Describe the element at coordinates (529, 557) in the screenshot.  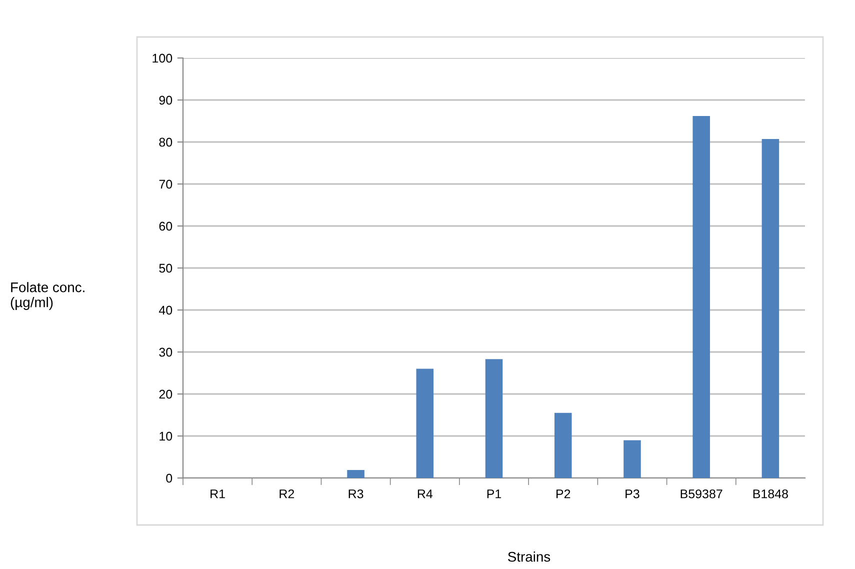
I see `x-axis-title: Strains` at that location.